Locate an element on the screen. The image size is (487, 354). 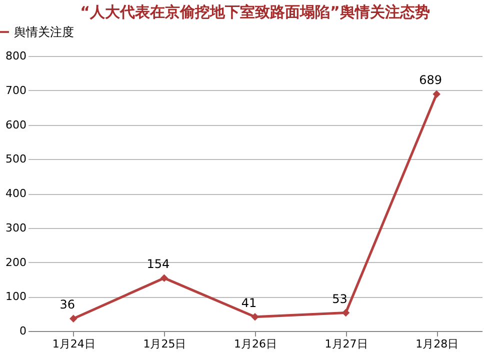
y-tick-label: 200 is located at coordinates (16, 262).